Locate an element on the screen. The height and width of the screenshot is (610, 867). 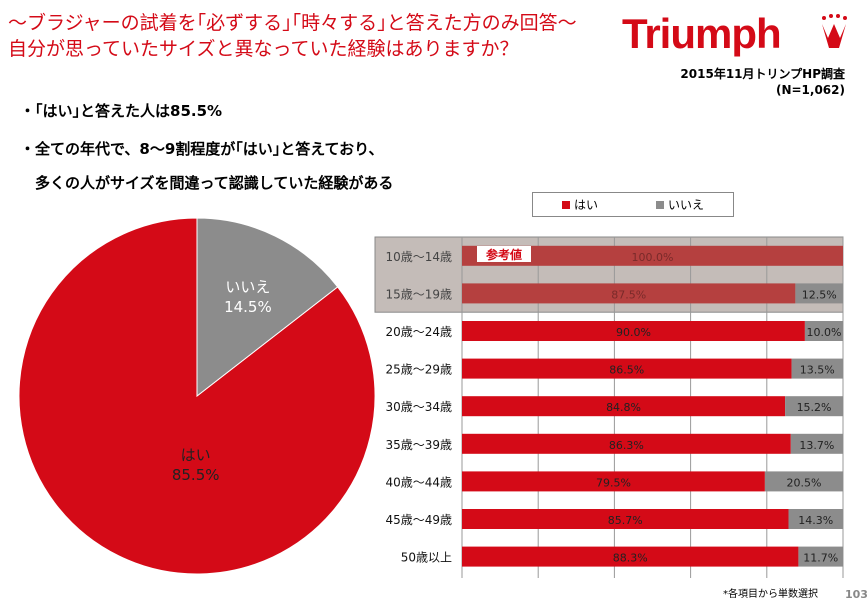
title-line-2: 自分が思っていたサイズと異なっていた経験はありますか？ is located at coordinates (263, 49).